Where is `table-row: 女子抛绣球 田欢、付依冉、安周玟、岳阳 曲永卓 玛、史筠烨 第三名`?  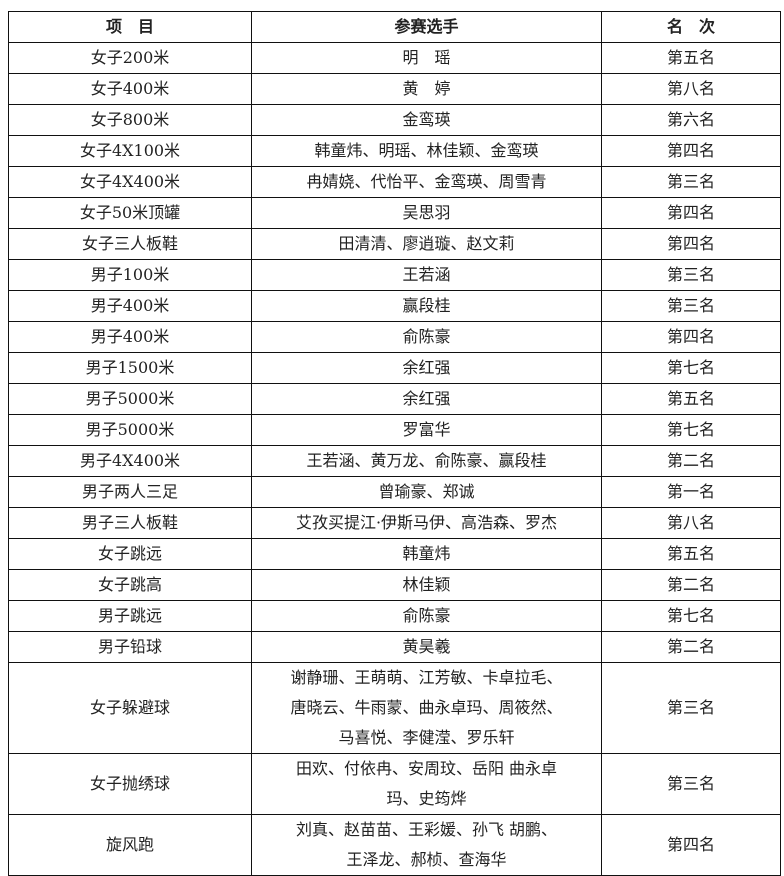
table-row: 女子抛绣球 田欢、付依冉、安周玟、岳阳 曲永卓 玛、史筠烨 第三名 is located at coordinates (394, 784).